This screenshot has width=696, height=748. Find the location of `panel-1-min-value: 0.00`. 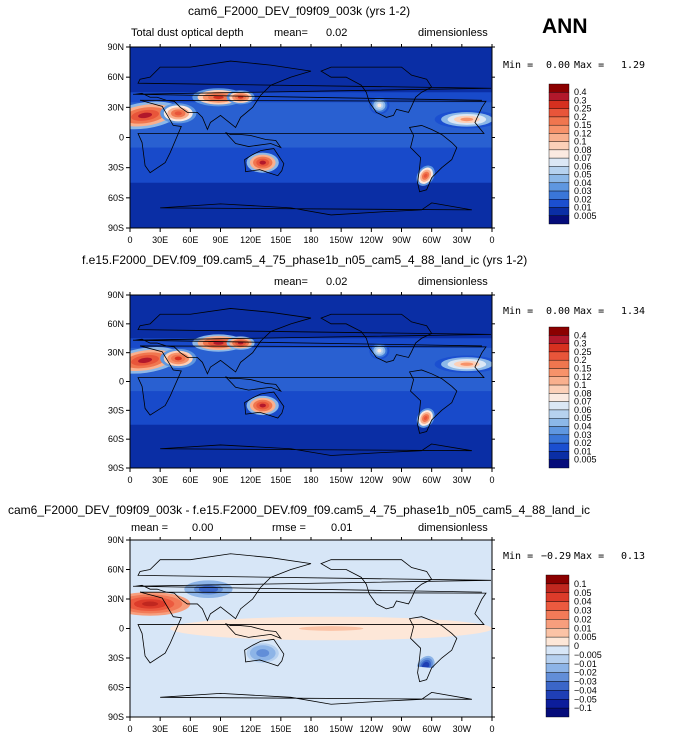

panel-1-min-value: 0.00 is located at coordinates (558, 65).